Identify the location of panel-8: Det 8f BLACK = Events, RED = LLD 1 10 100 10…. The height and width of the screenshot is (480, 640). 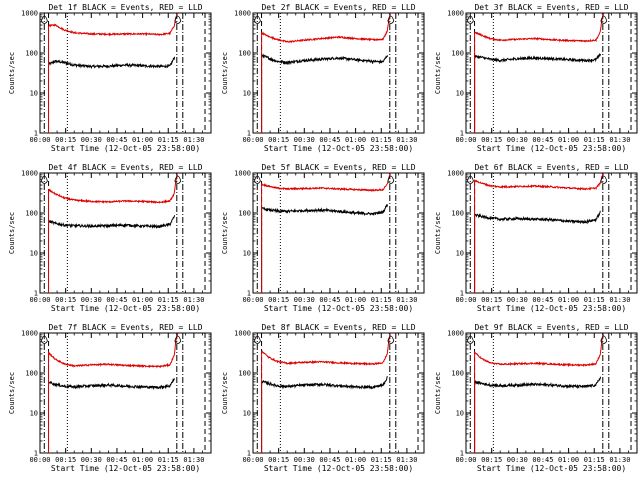
(323, 398).